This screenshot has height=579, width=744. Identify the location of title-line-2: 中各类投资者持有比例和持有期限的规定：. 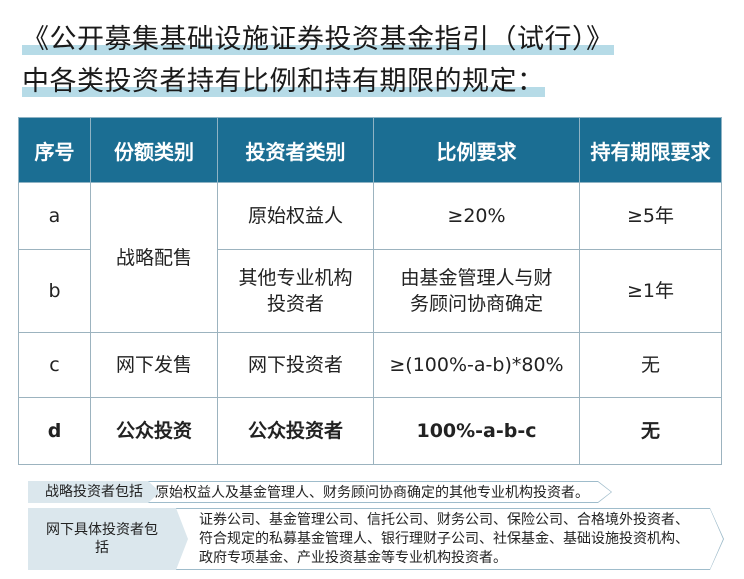
(283, 82).